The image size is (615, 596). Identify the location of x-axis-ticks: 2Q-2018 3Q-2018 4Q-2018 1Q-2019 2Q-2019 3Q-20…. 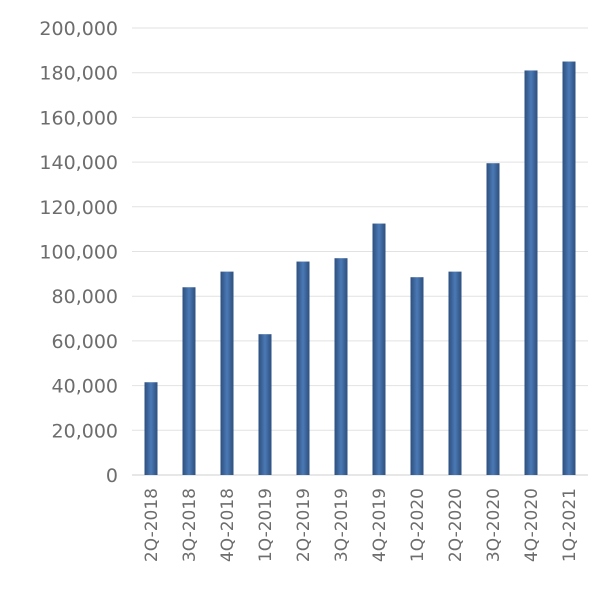
(361, 525).